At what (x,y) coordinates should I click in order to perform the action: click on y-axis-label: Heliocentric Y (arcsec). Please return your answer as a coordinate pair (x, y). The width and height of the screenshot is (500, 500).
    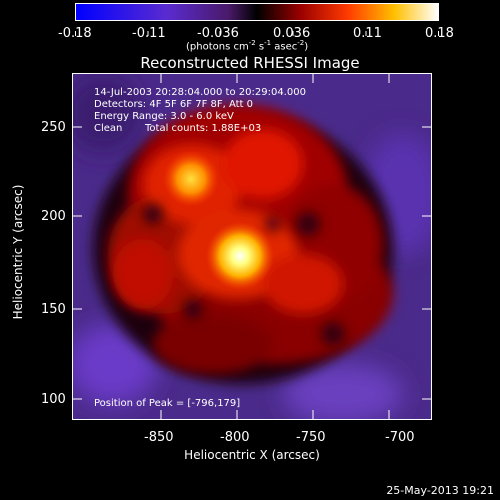
    Looking at the image, I should click on (18, 252).